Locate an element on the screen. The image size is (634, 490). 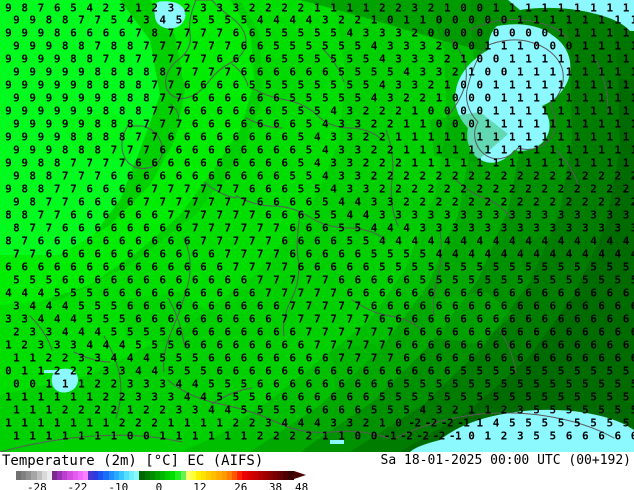
colorbar-tick-12: 12 is located at coordinates (200, 485).